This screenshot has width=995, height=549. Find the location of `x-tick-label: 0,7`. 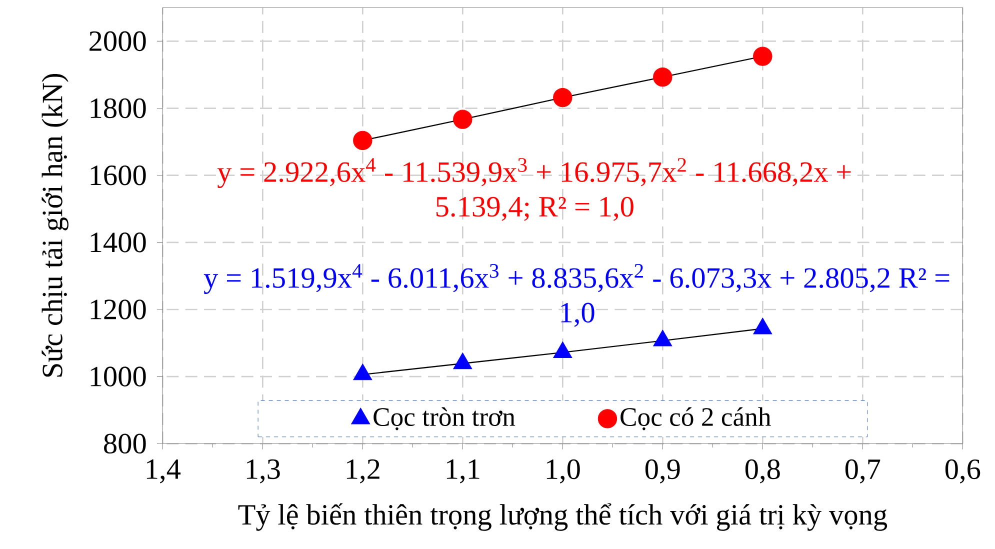

x-tick-label: 0,7 is located at coordinates (862, 471).